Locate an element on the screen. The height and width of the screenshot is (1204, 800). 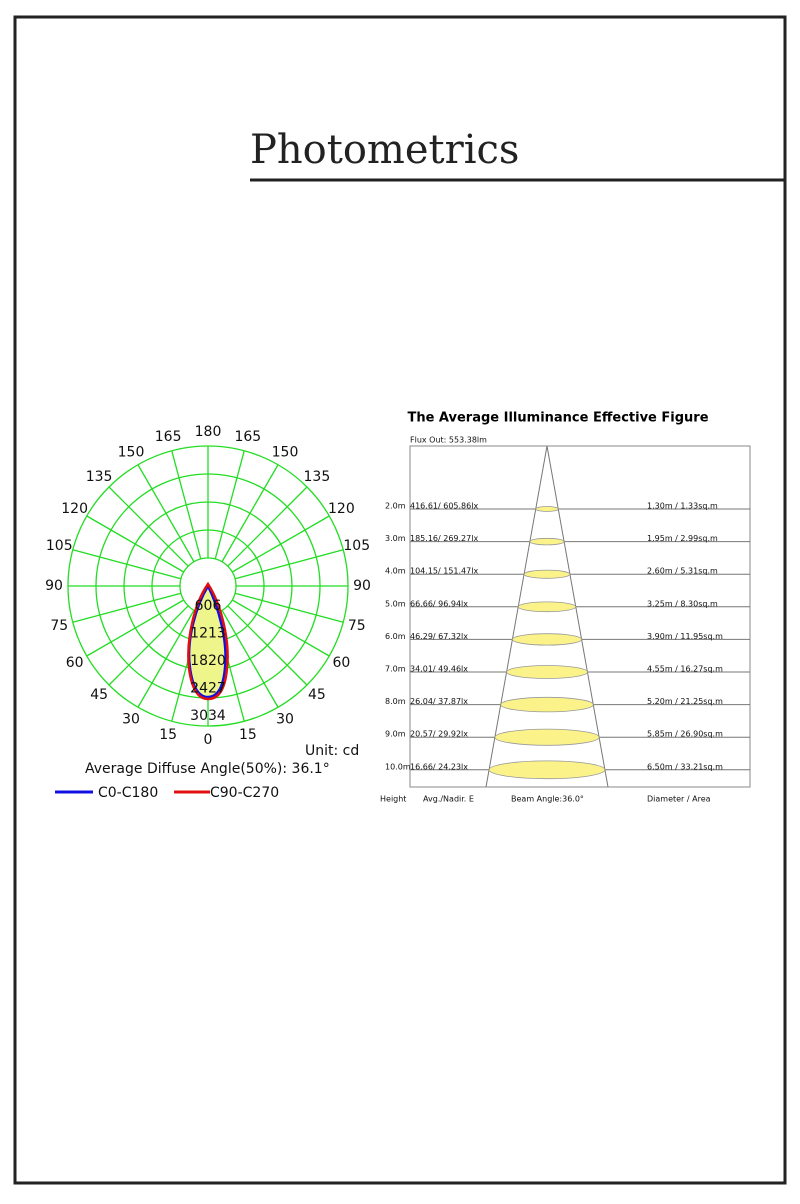
legend-label: C0-C180 is located at coordinates (128, 793).